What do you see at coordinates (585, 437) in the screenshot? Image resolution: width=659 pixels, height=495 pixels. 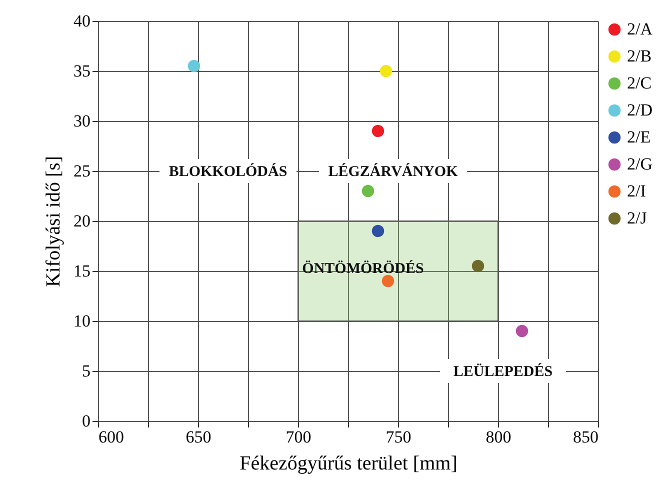 I see `x-tick-label: 850` at bounding box center [585, 437].